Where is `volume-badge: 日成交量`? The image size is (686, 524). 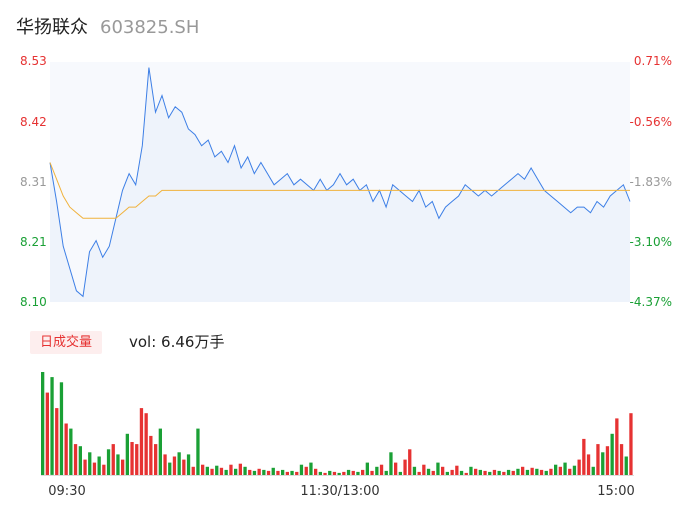 volume-badge: 日成交量 is located at coordinates (66, 342).